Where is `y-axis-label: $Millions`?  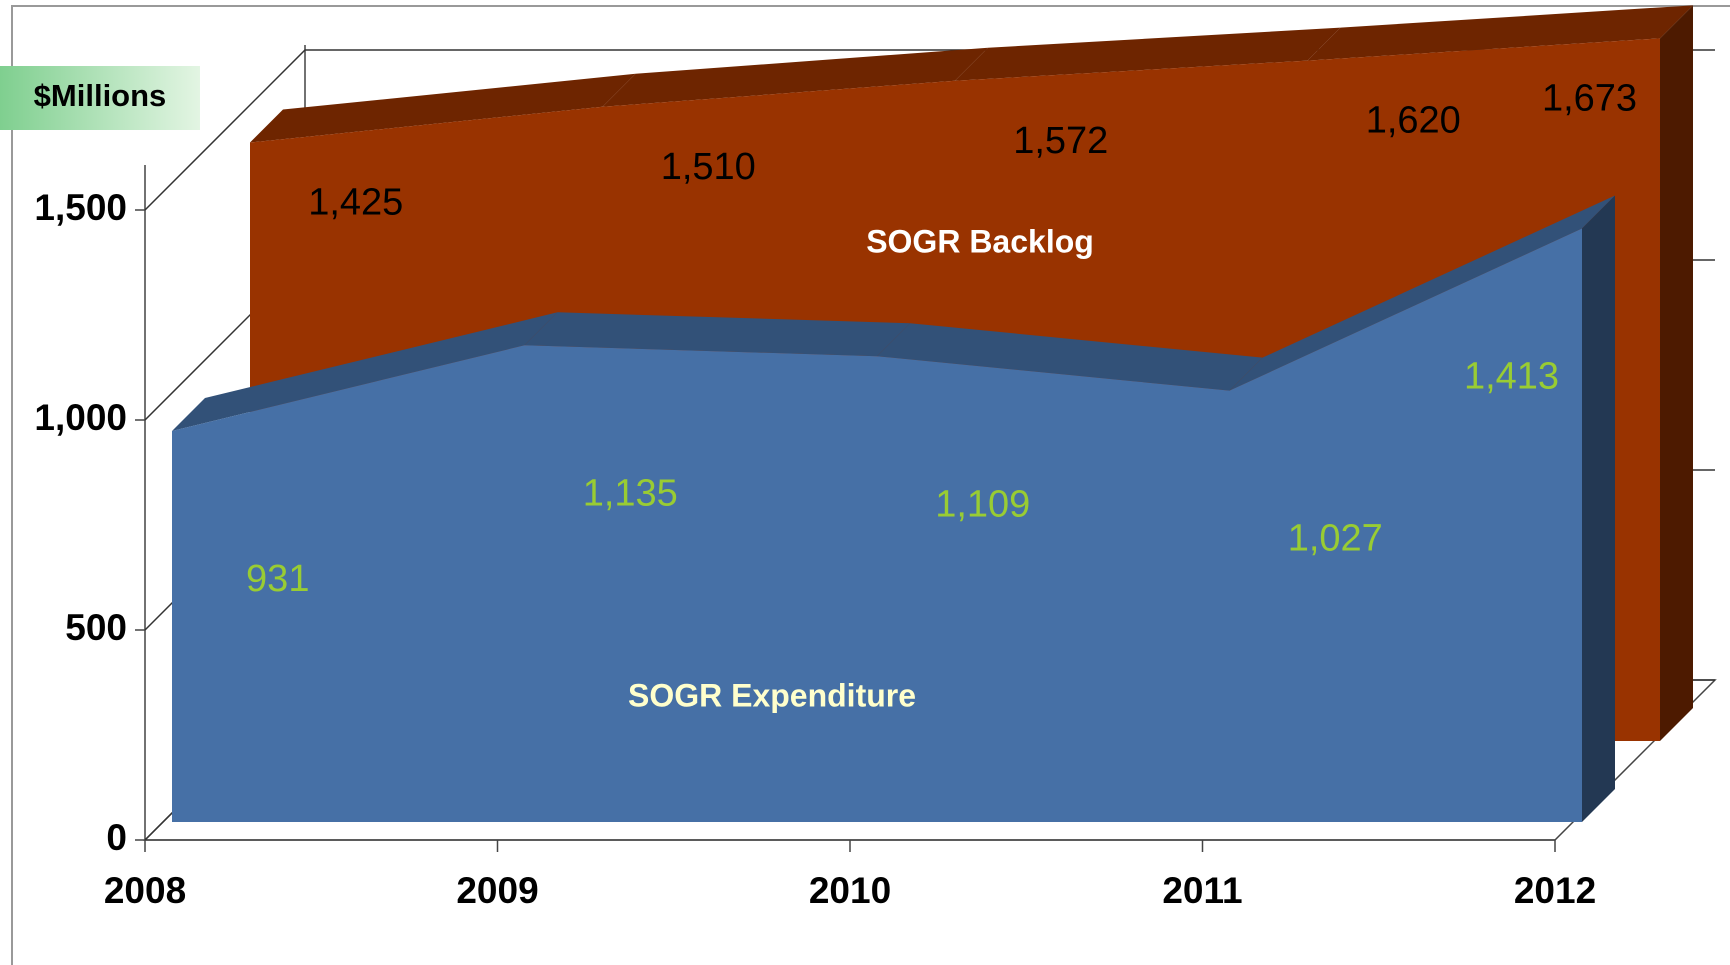 y-axis-label: $Millions is located at coordinates (100, 95).